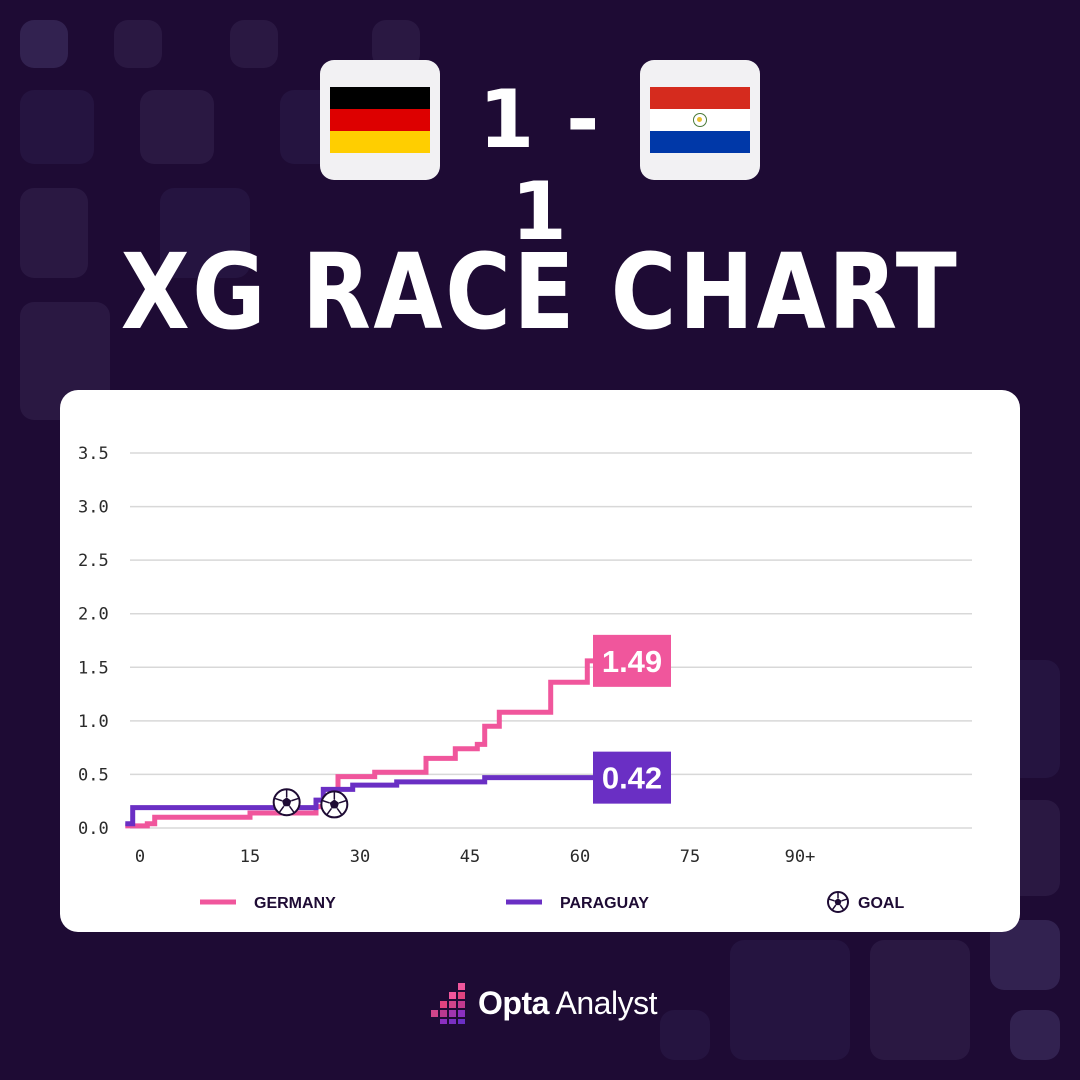 This screenshot has height=1080, width=1080. What do you see at coordinates (295, 903) in the screenshot?
I see `legend-label-germany: GERMANY` at bounding box center [295, 903].